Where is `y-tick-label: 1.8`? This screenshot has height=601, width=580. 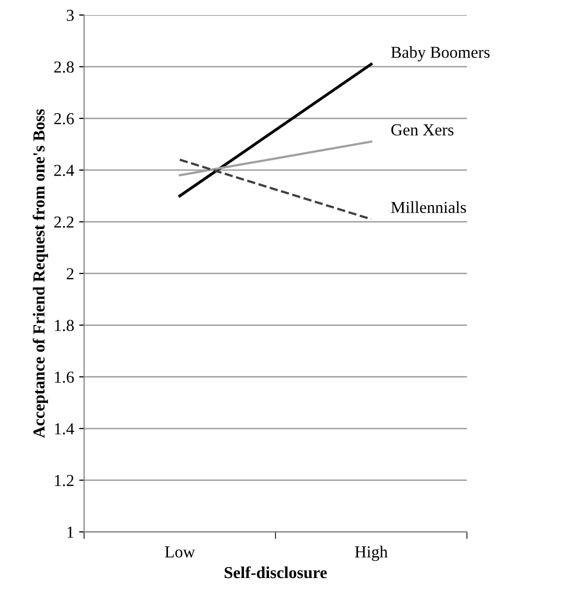 y-tick-label: 1.8 is located at coordinates (64, 326).